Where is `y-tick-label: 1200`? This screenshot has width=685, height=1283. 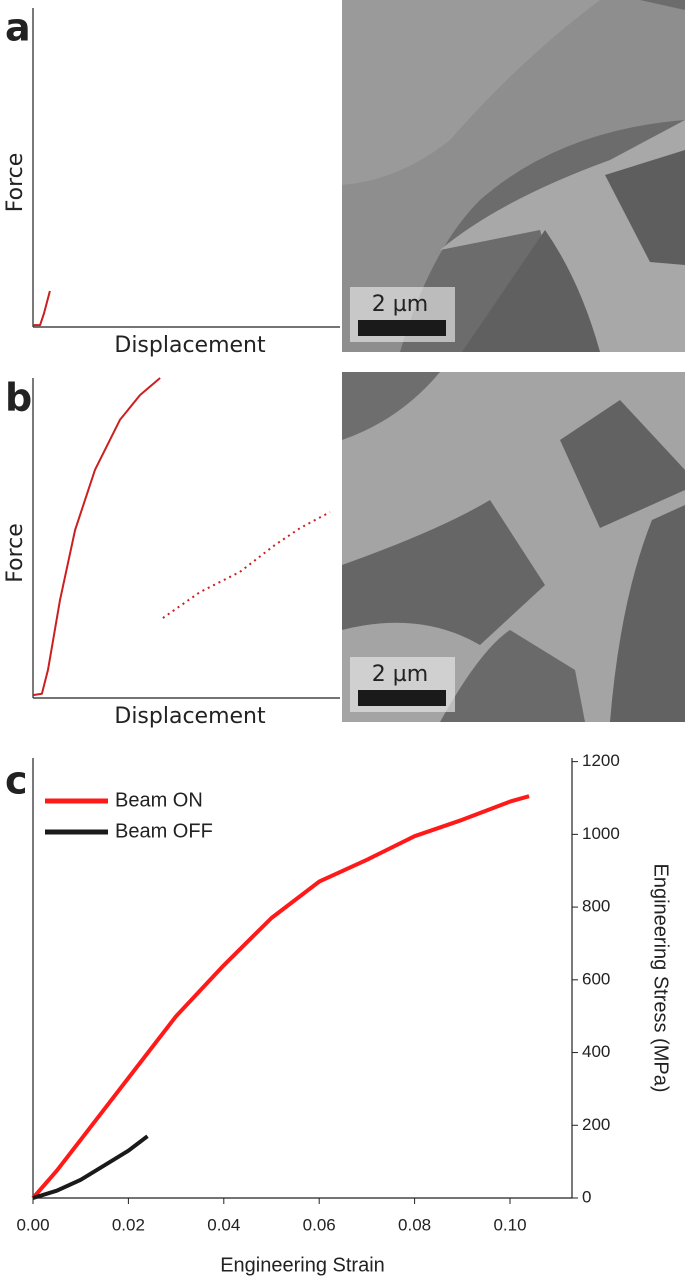
y-tick-label: 1200 is located at coordinates (601, 760).